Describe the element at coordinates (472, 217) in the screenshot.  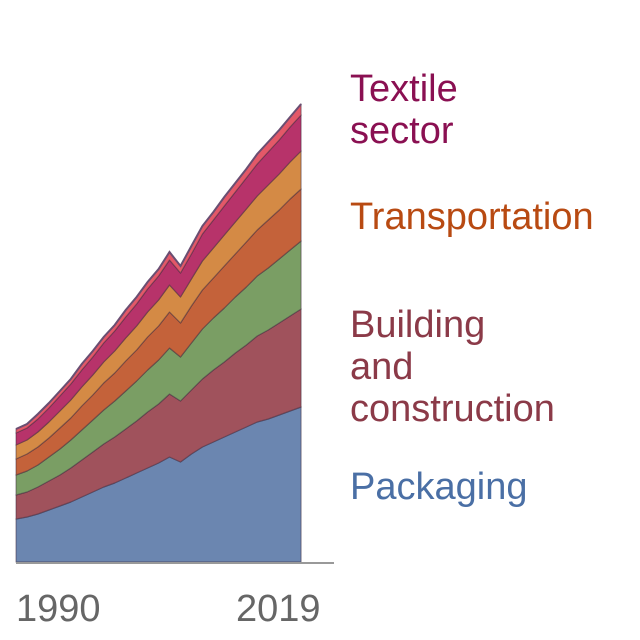
I see `series-label-transportation: Transportation` at that location.